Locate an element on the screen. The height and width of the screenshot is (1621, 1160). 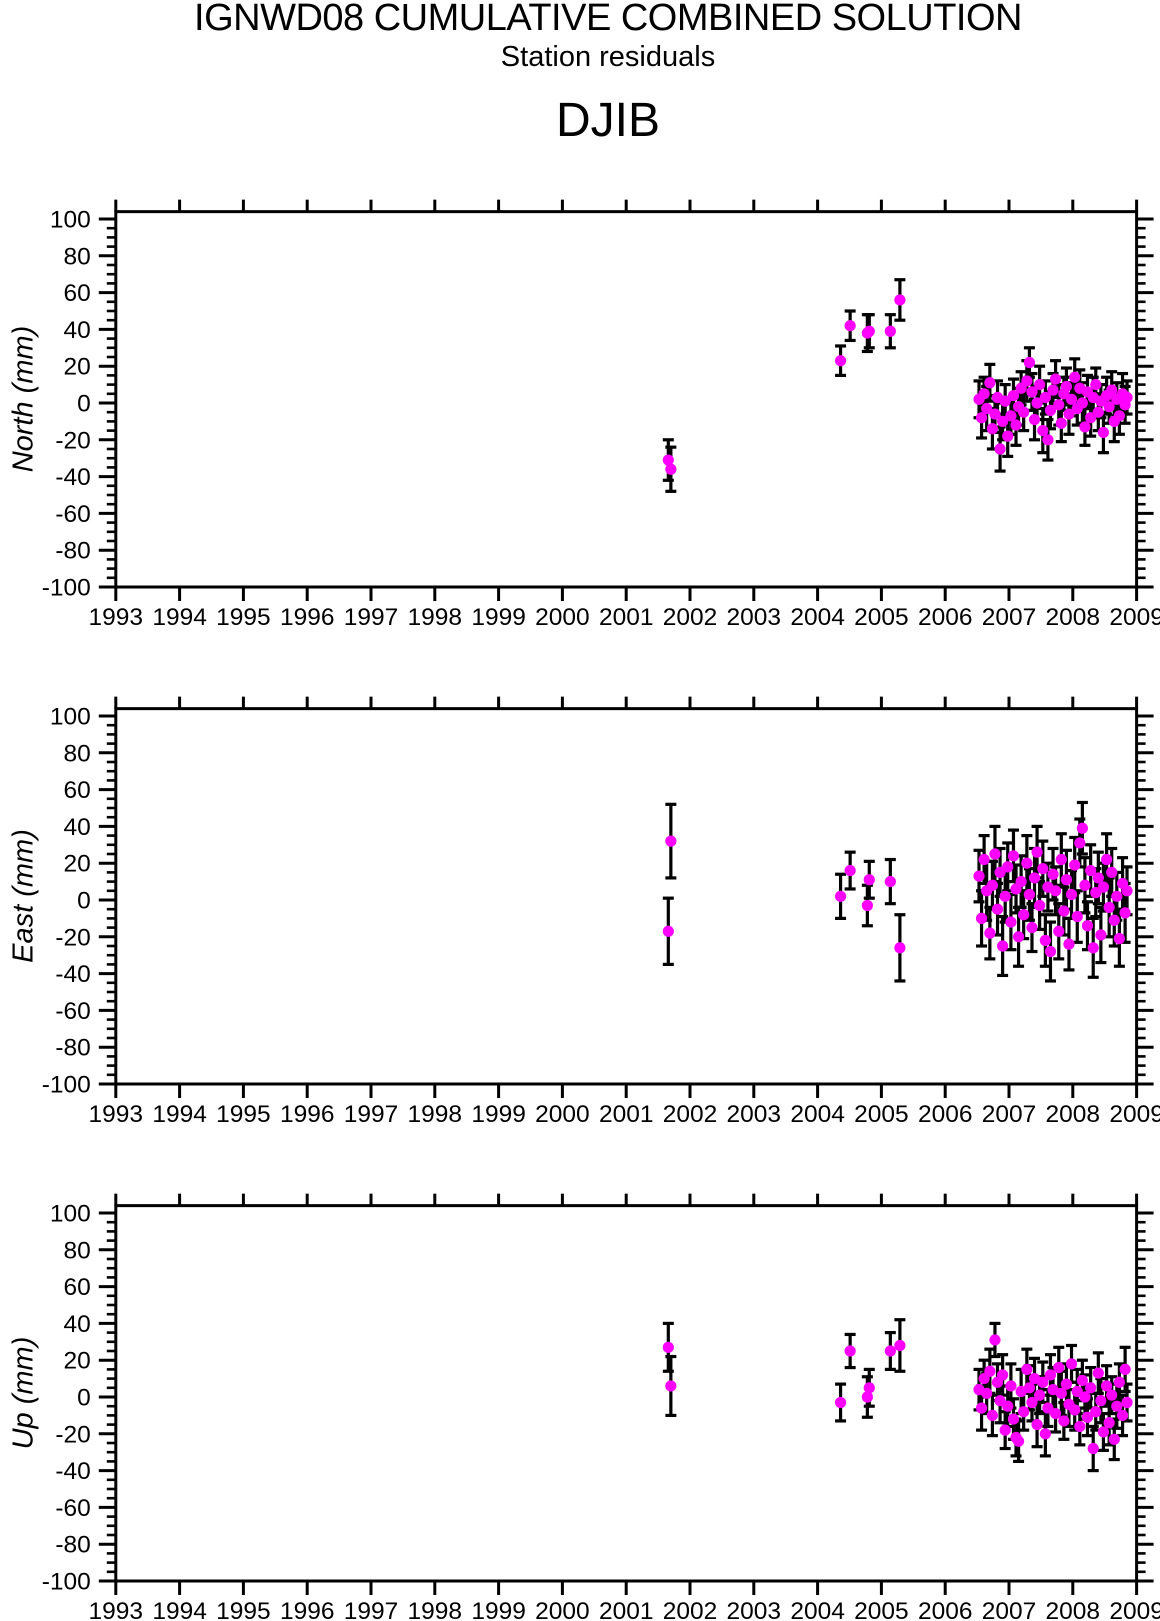
x-tick-label: 1998 is located at coordinates (435, 1609).